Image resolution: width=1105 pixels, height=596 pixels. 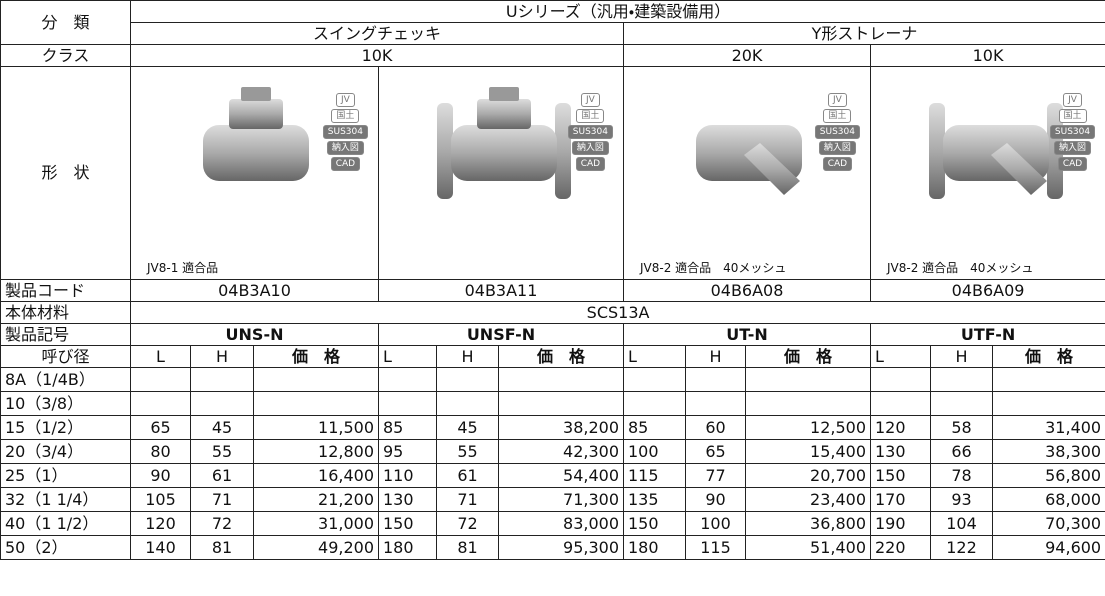 What do you see at coordinates (552, 334) in the screenshot?
I see `tr: 製品記号 UNS-N UNSF-N UT-N UTF-N` at bounding box center [552, 334].